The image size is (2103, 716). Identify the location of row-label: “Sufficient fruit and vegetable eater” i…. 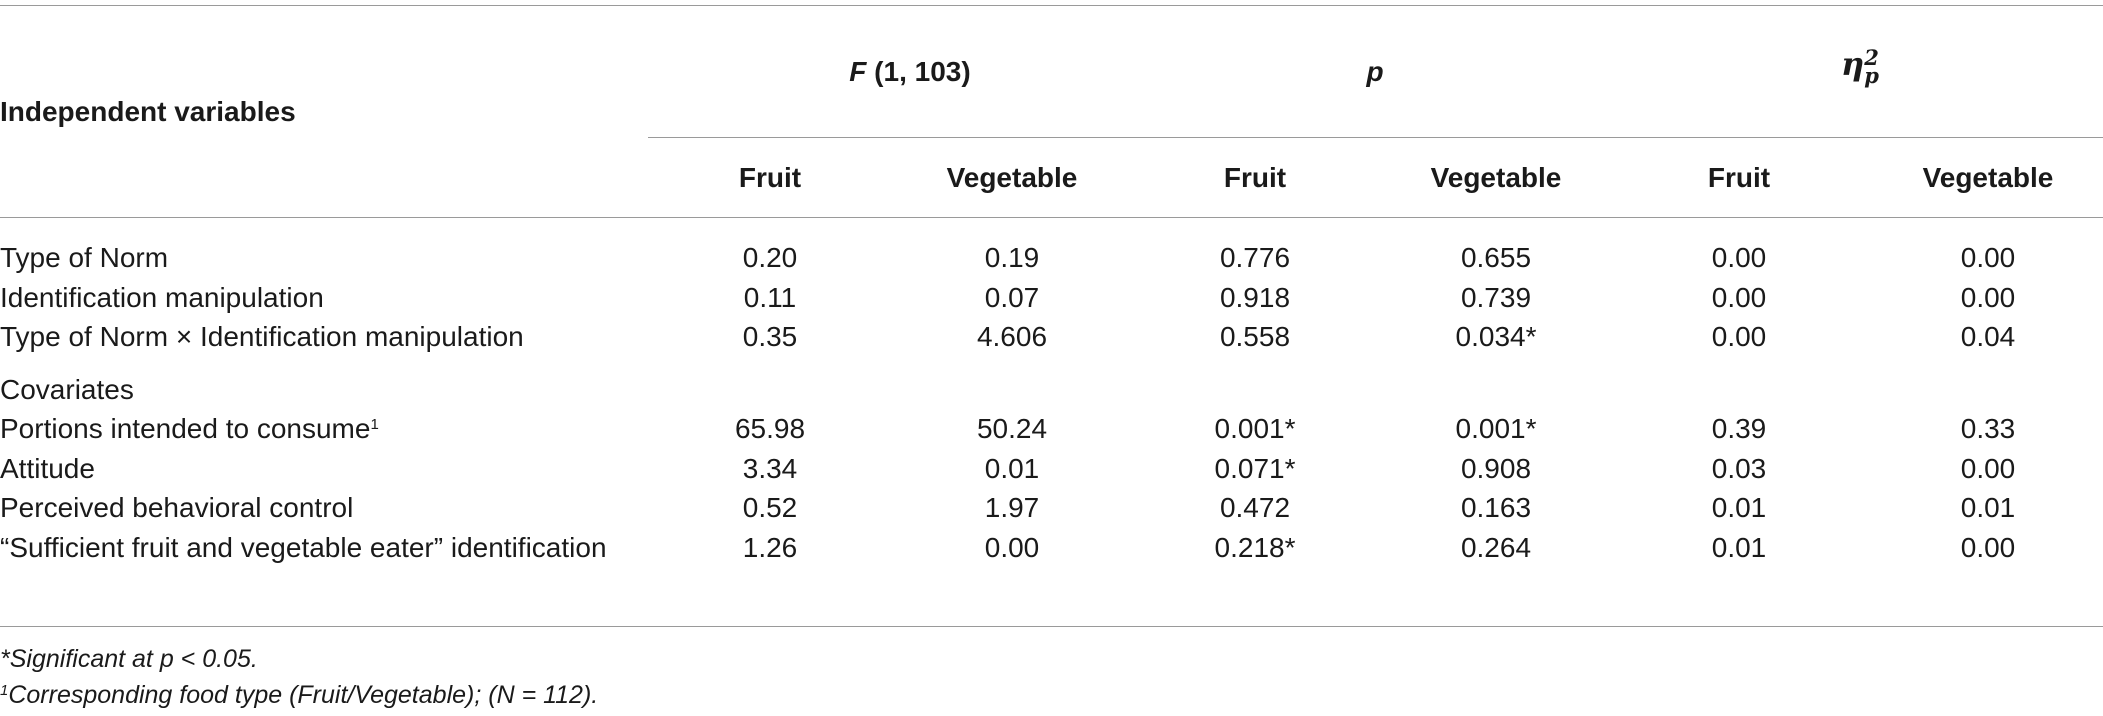
(303, 548).